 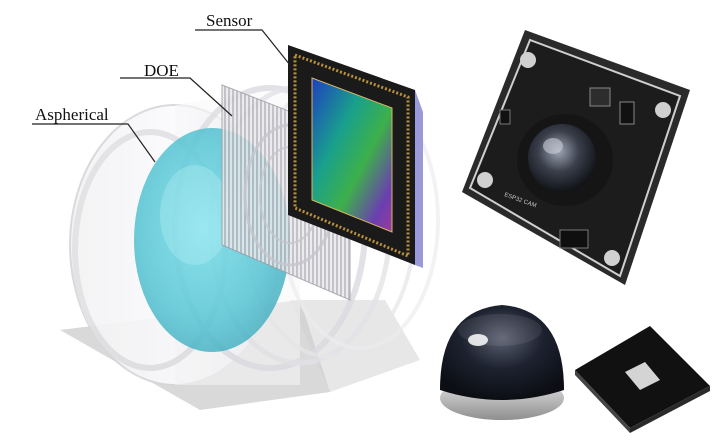 What do you see at coordinates (94, 143) in the screenshot?
I see `aspherical-leader-line` at bounding box center [94, 143].